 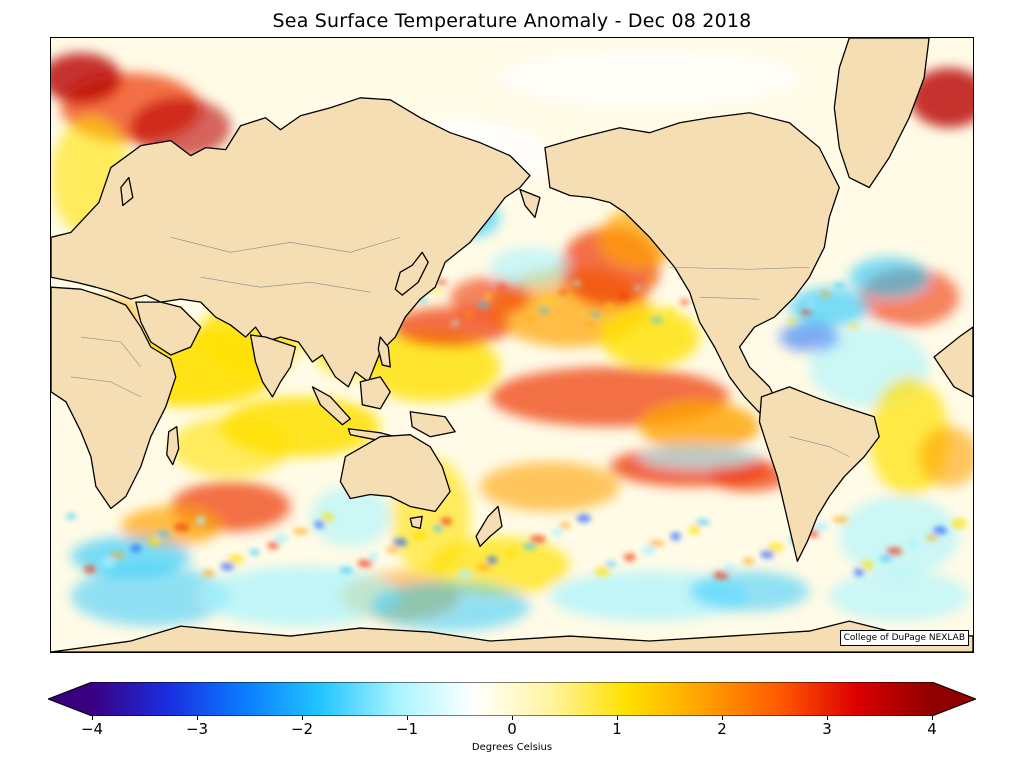 What do you see at coordinates (953, 362) in the screenshot?
I see `land-west-africa-right` at bounding box center [953, 362].